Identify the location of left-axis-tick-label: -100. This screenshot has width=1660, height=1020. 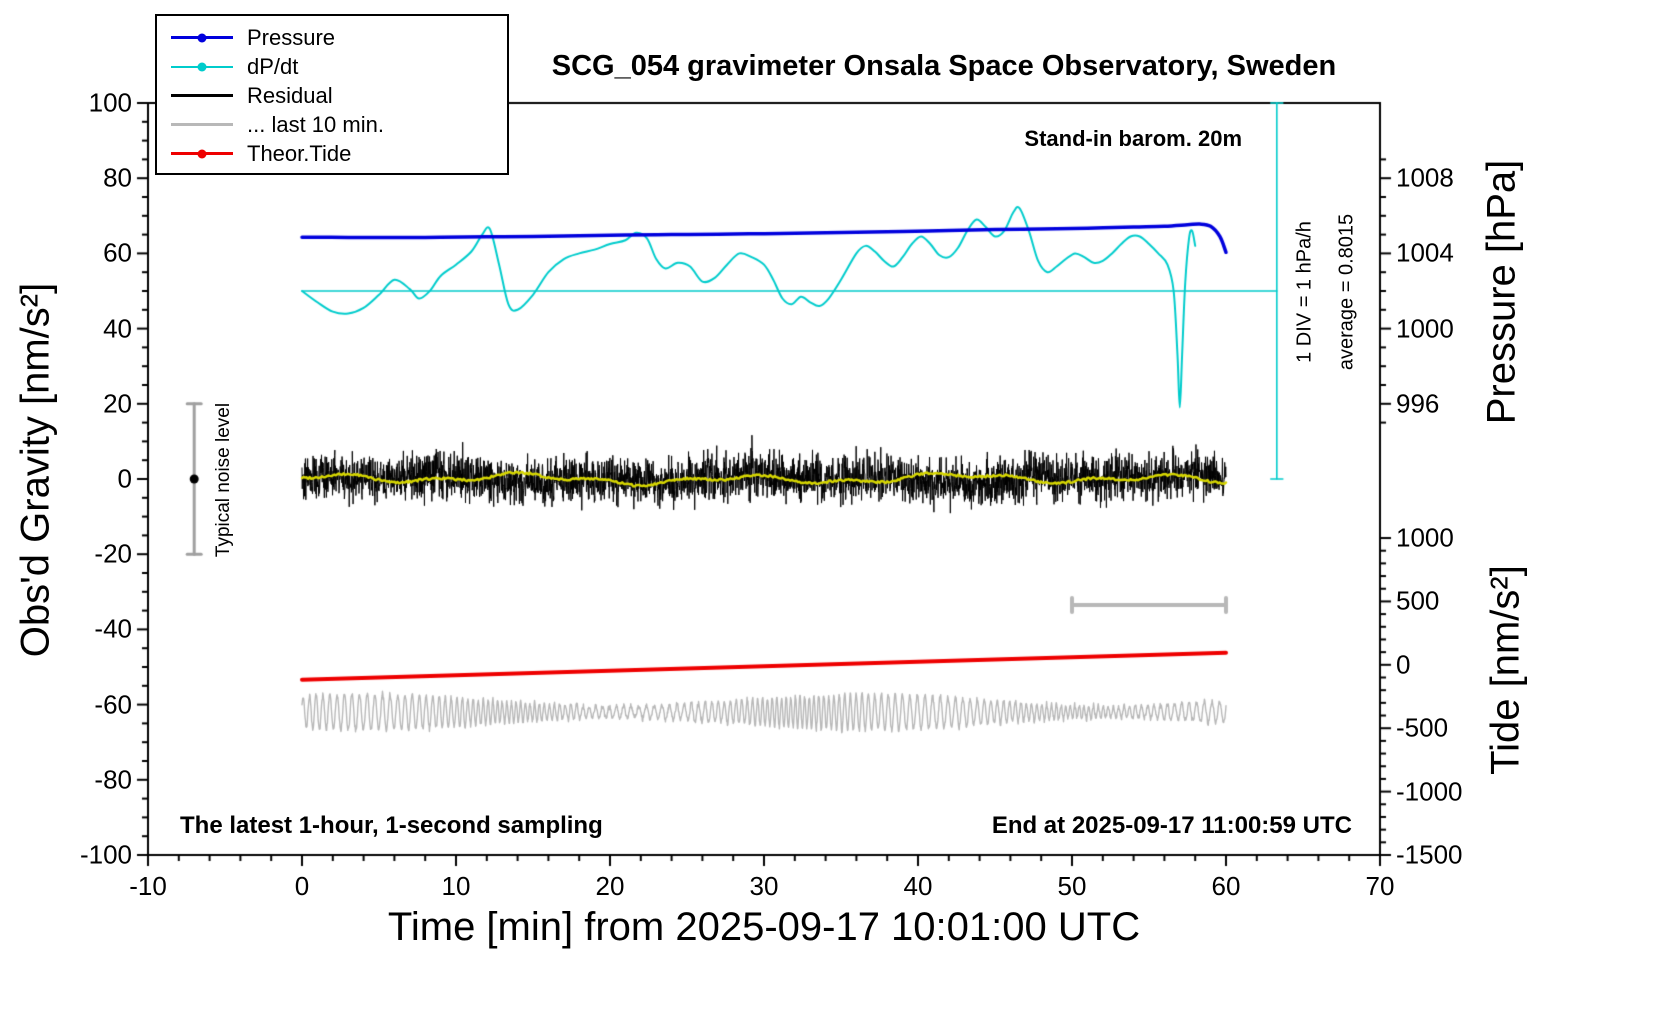
(105, 854).